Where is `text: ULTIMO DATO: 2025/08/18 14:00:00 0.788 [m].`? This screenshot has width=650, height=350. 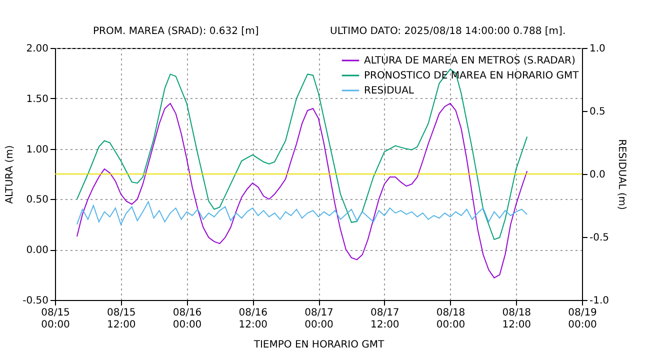 text: ULTIMO DATO: 2025/08/18 14:00:00 0.788 [m]. is located at coordinates (448, 31).